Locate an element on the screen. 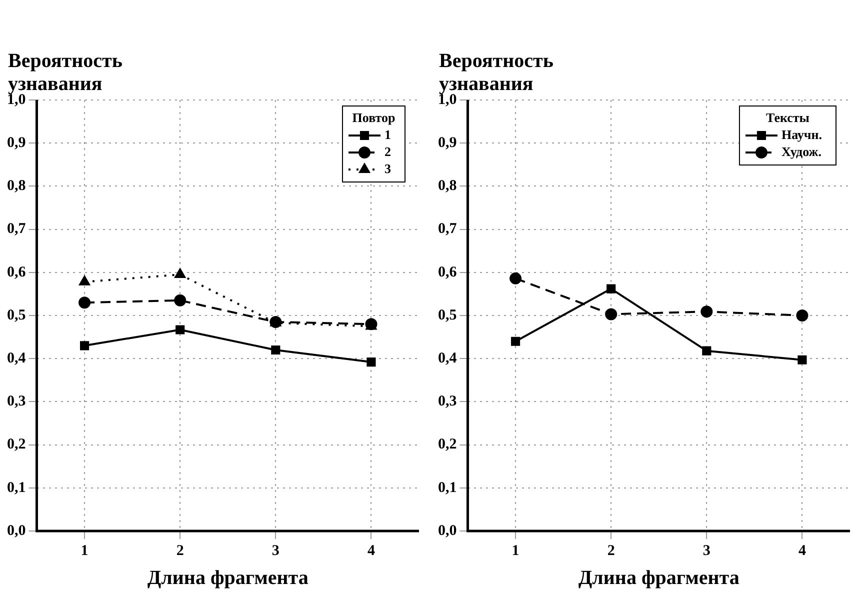 This screenshot has width=862, height=595. legend-label: 2 is located at coordinates (387, 151).